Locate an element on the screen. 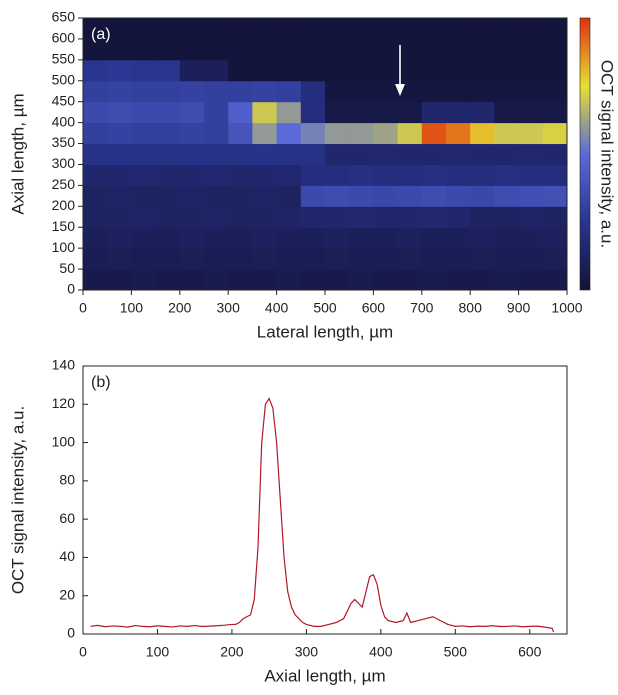  x-tick-label: 400 is located at coordinates (381, 652).